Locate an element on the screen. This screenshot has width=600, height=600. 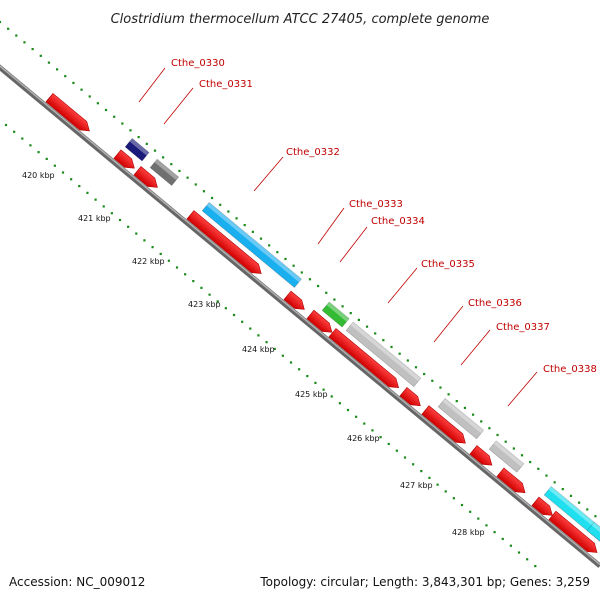
gene-label-cthe-0333: Cthe_0333 is located at coordinates (360, 222).